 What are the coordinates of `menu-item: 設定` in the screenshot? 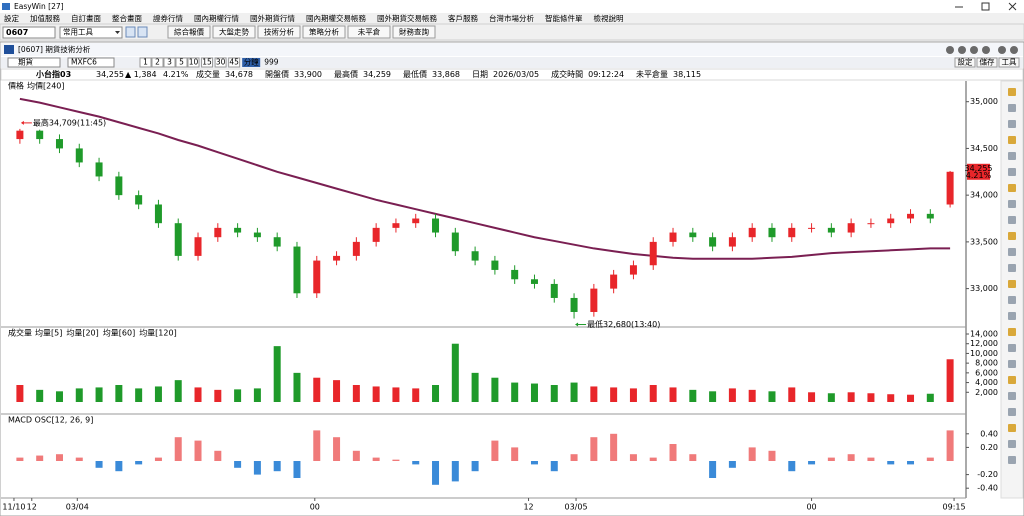 It's located at (11, 18).